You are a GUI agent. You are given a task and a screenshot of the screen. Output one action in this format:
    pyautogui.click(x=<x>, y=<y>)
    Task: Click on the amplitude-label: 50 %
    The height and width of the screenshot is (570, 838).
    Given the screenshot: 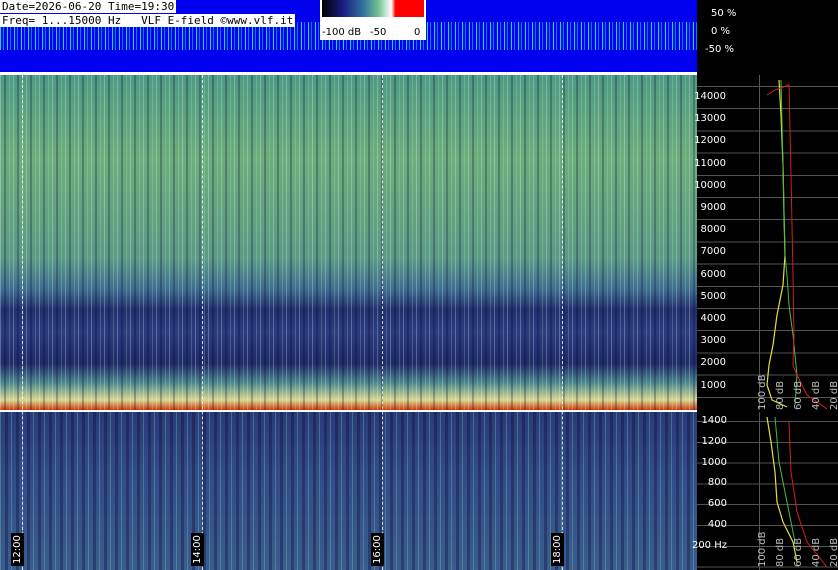 What is the action you would take?
    pyautogui.click(x=724, y=13)
    